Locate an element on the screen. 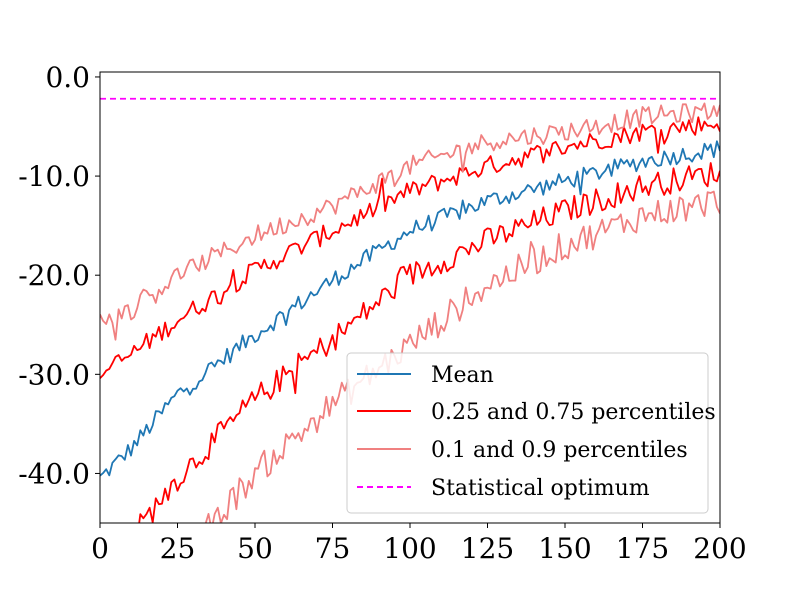 The image size is (800, 600). x-tick-label: 125 is located at coordinates (487, 548).